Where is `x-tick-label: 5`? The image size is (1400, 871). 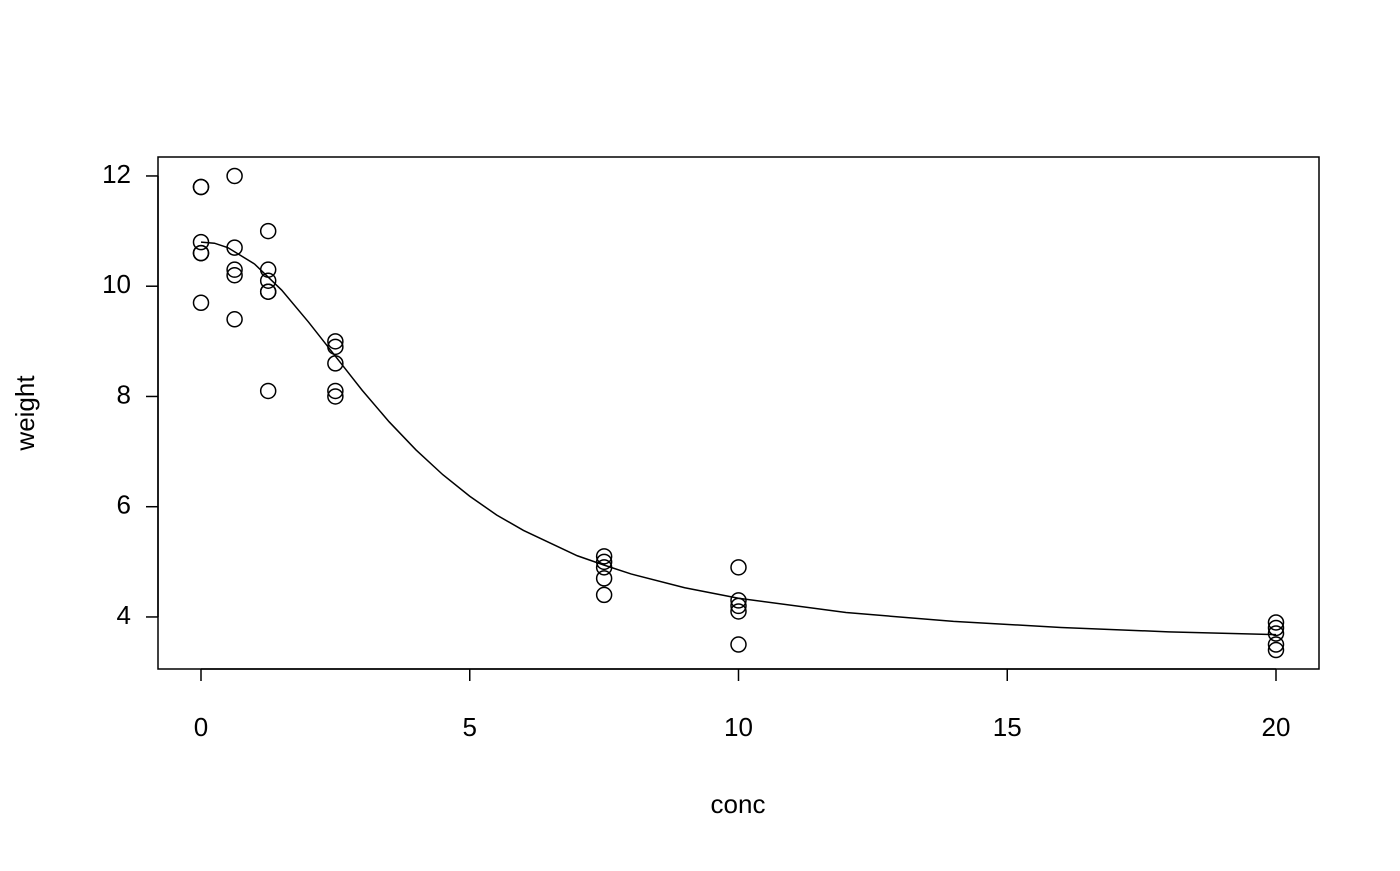
x-tick-label: 5 is located at coordinates (470, 727).